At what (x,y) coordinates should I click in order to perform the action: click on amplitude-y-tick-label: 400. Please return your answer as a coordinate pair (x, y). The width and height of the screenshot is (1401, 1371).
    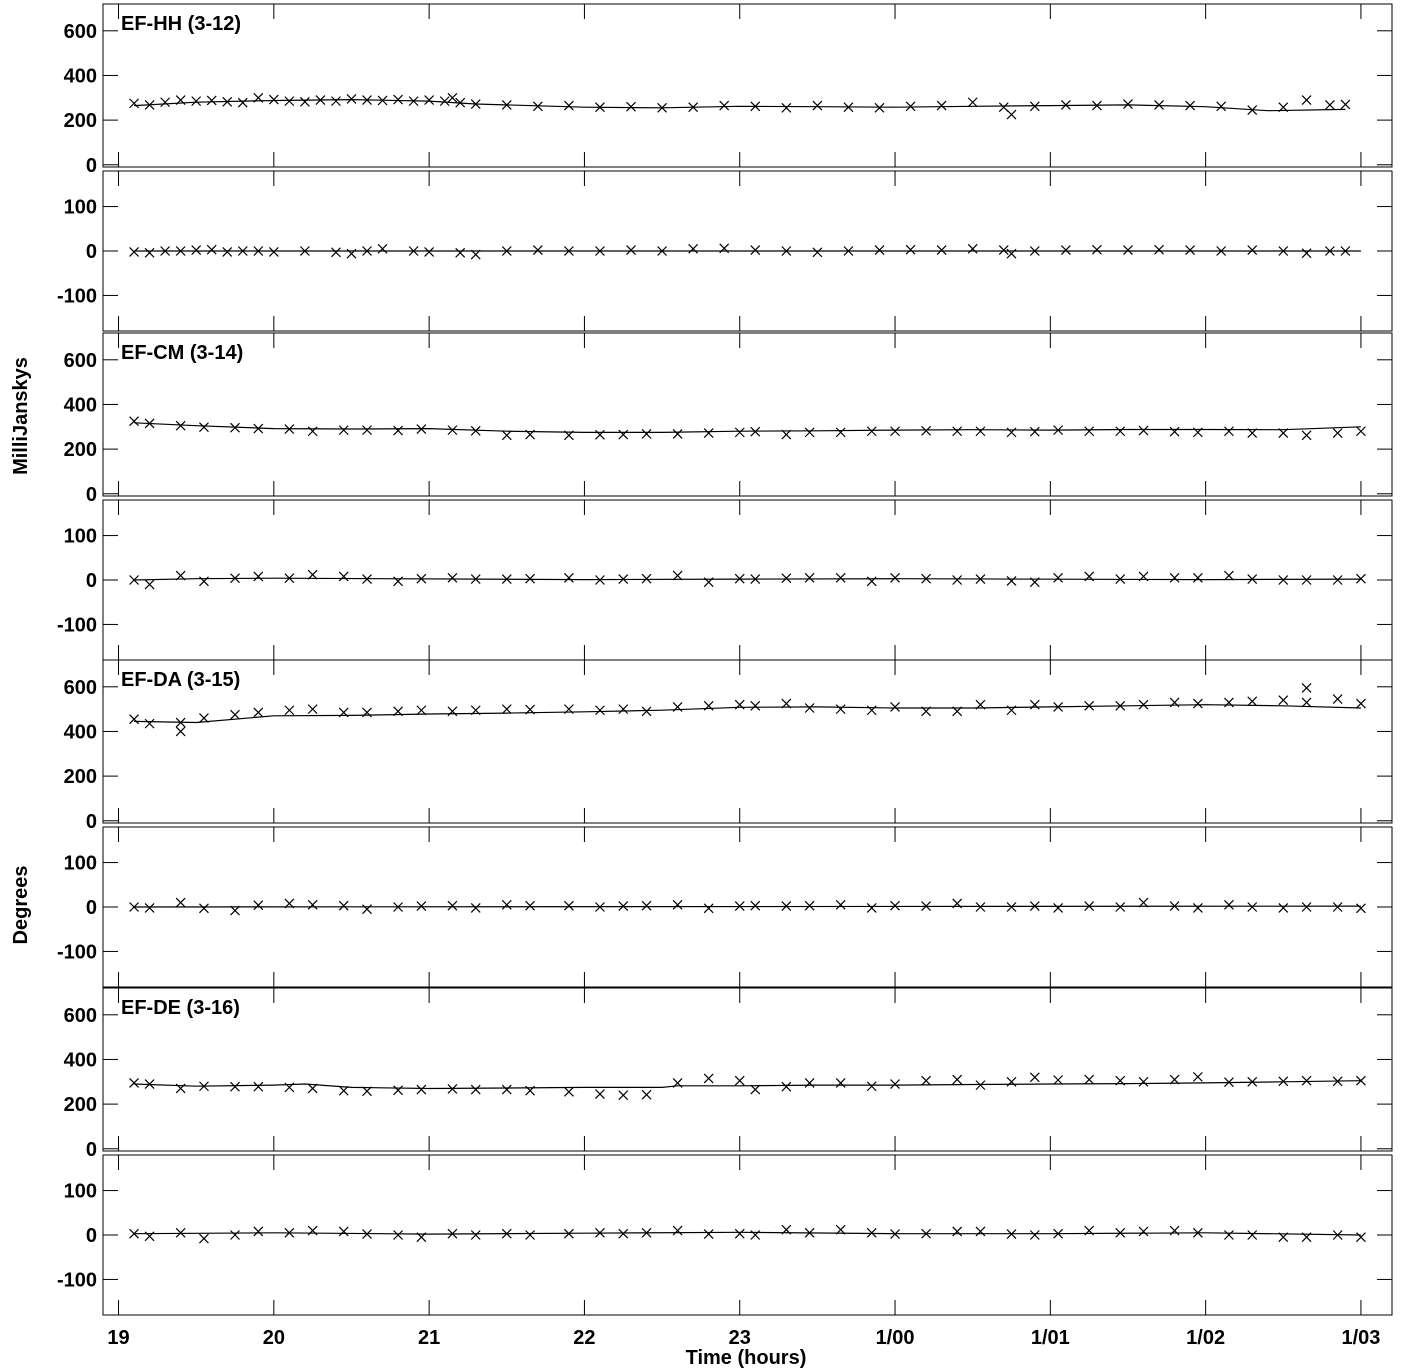
    Looking at the image, I should click on (80, 405).